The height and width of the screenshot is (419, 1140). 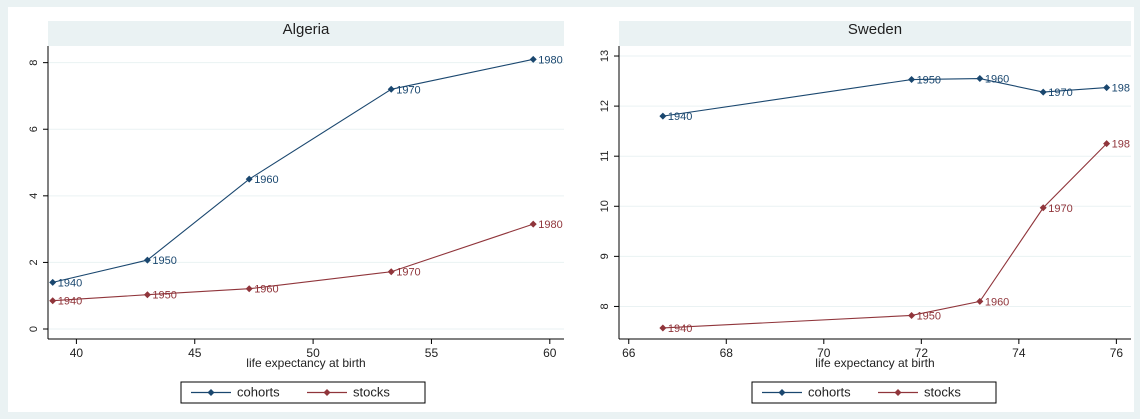 I want to click on x-tick-label: 74, so click(x=1019, y=353).